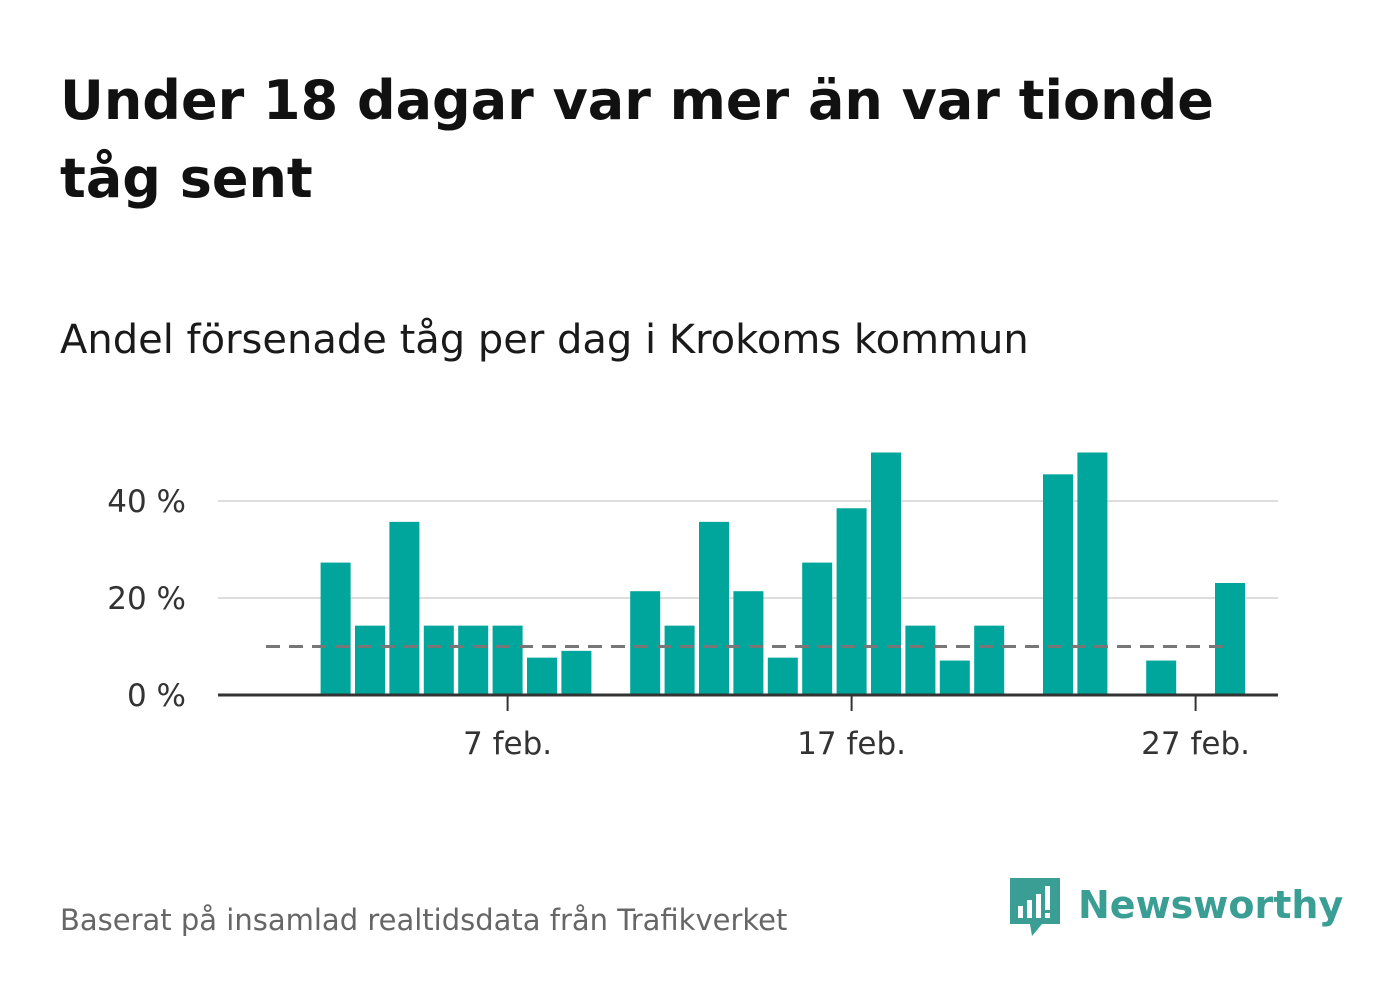  Describe the element at coordinates (156, 696) in the screenshot. I see `y-tick-label: 0 %` at that location.